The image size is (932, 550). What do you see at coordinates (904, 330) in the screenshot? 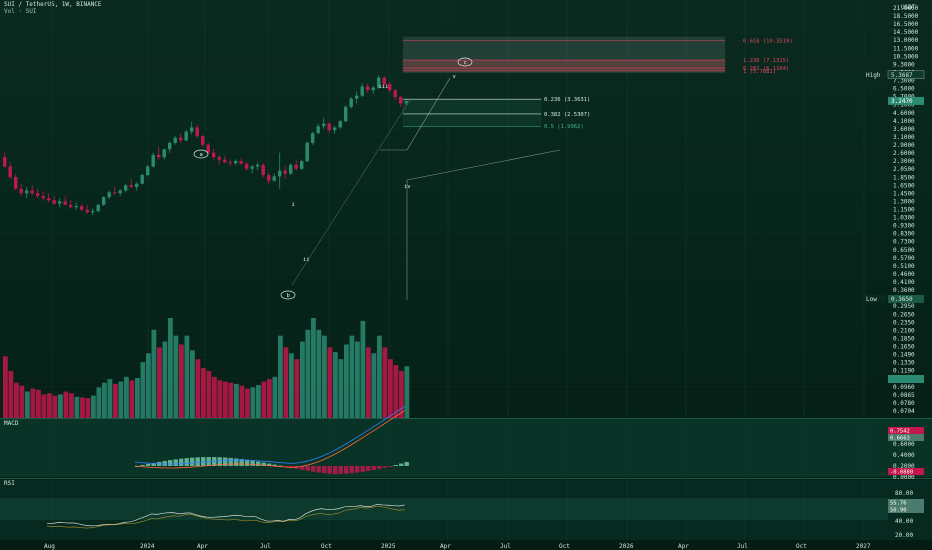
I see `price-tick-label: 0.2100` at bounding box center [904, 330].